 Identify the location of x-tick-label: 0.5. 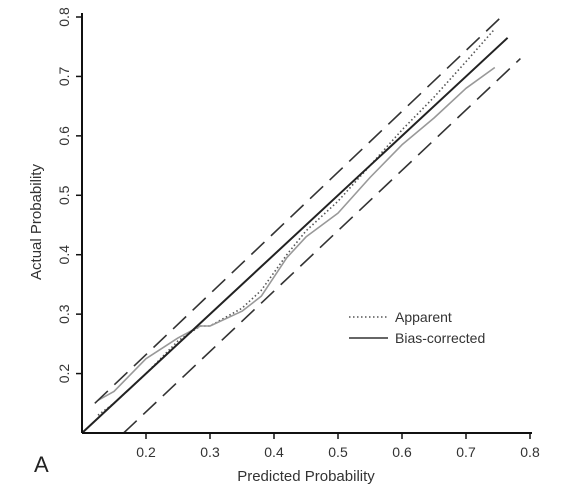
(338, 452).